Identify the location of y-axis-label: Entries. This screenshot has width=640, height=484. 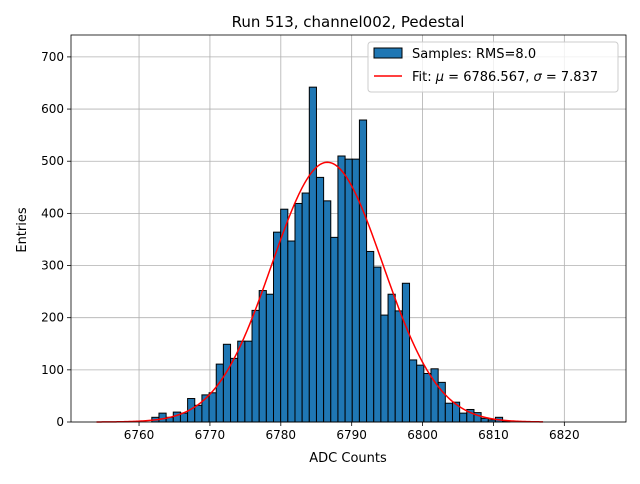
(22, 230).